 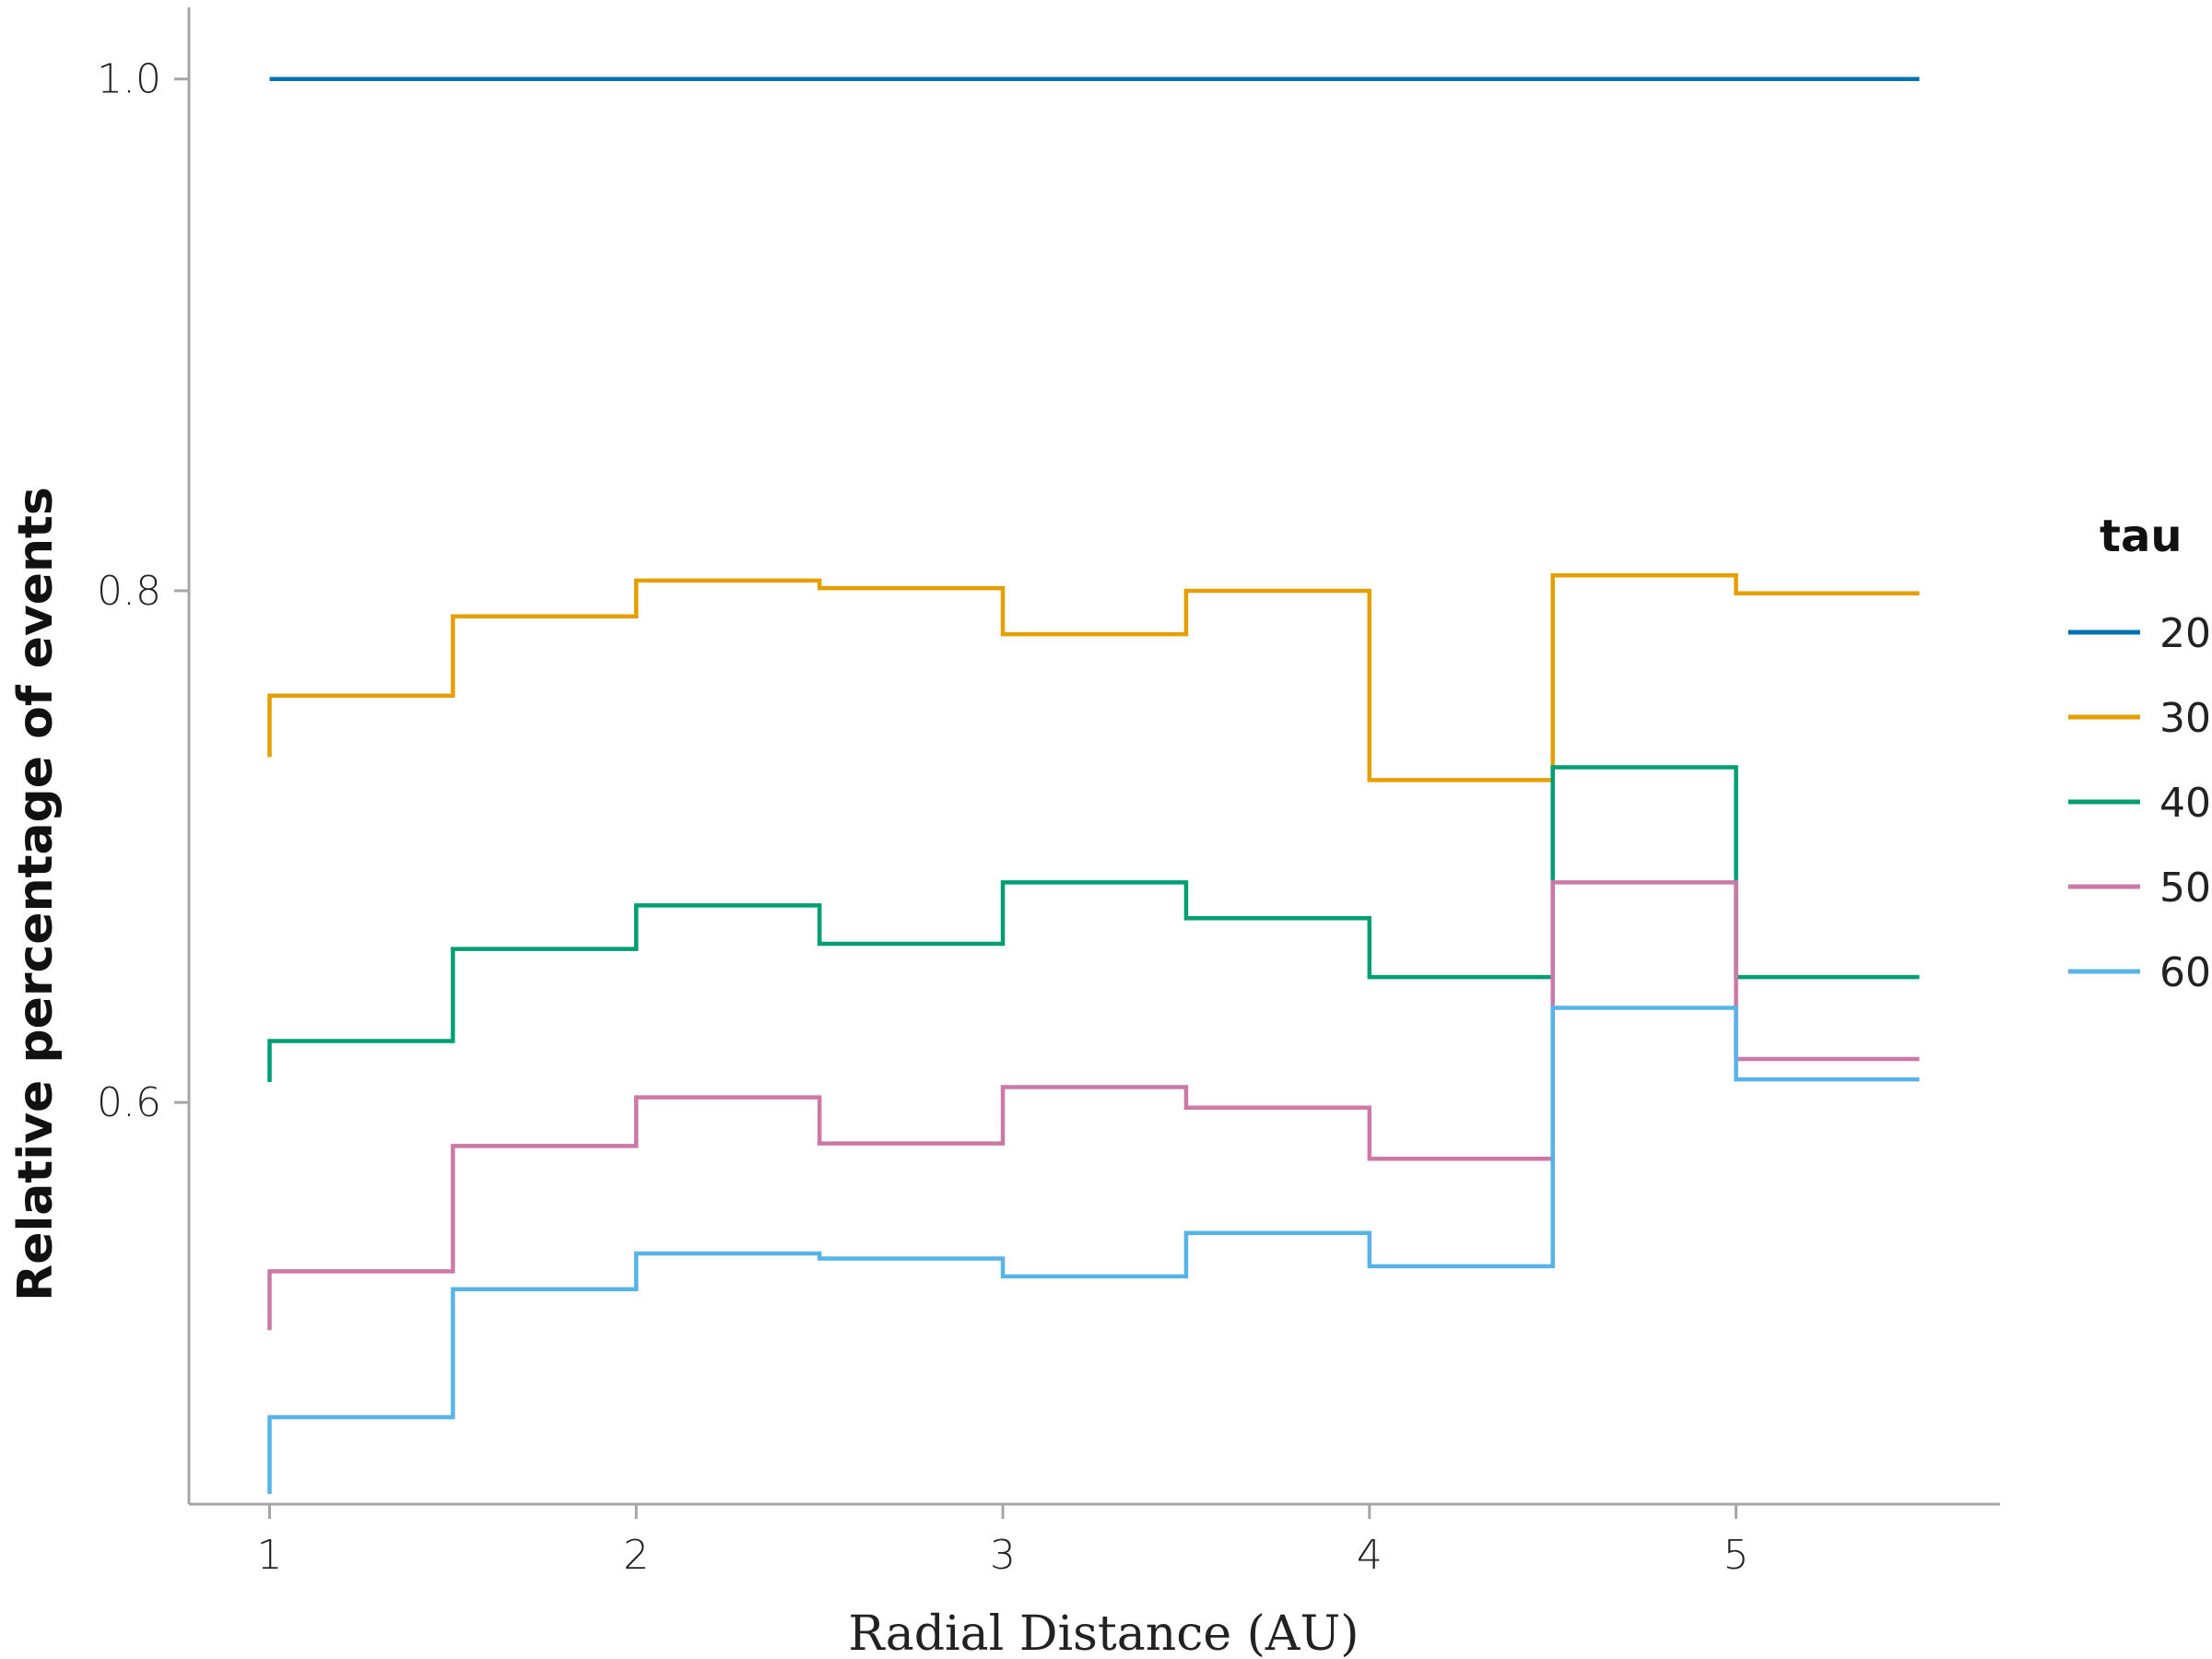 What do you see at coordinates (2139, 803) in the screenshot?
I see `legend-items: 20 30 40 50 60` at bounding box center [2139, 803].